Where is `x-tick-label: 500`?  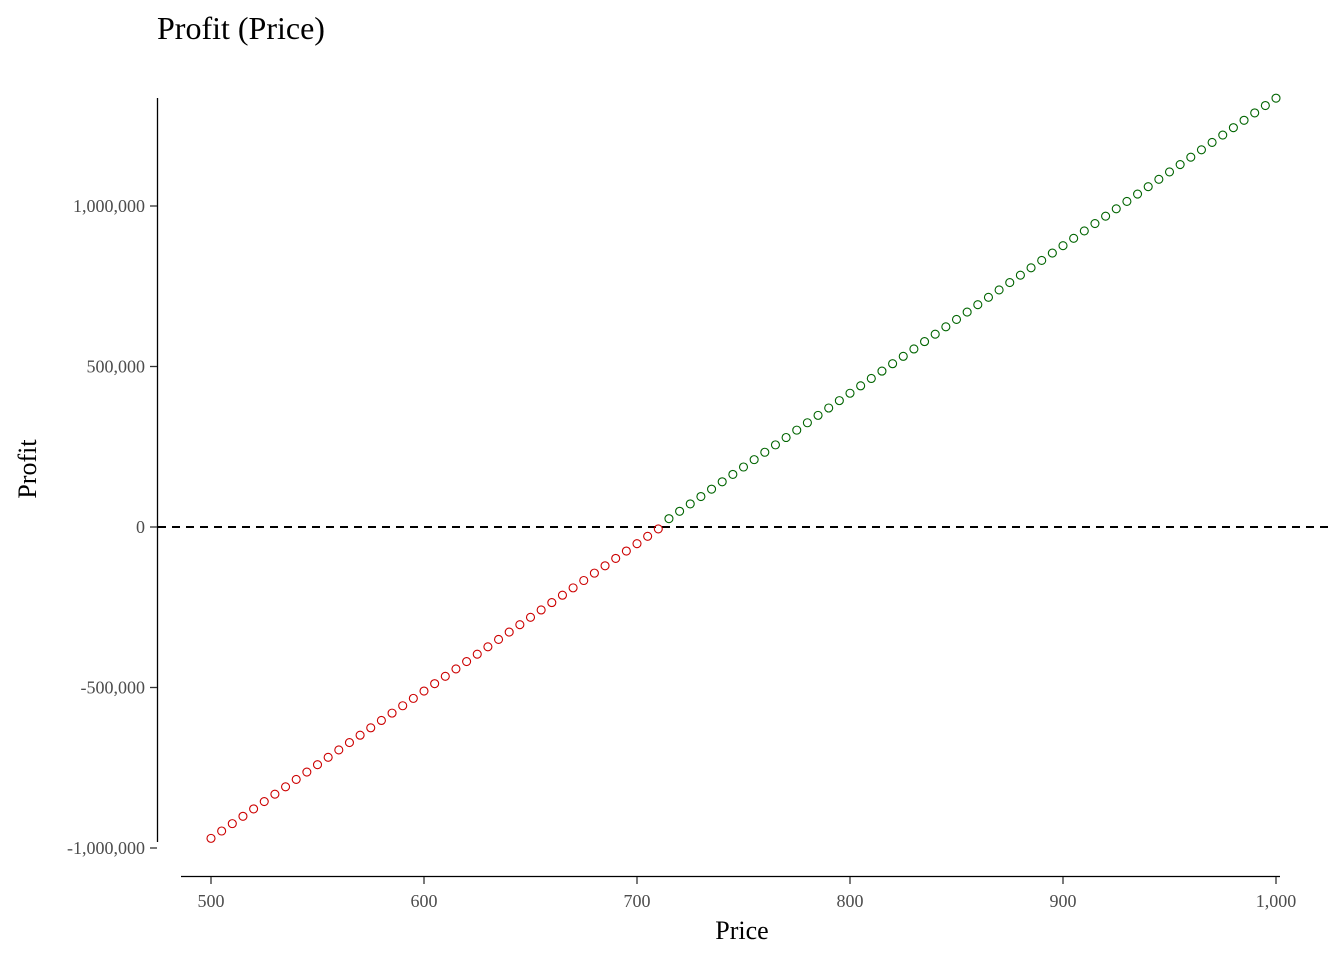 x-tick-label: 500 is located at coordinates (211, 901).